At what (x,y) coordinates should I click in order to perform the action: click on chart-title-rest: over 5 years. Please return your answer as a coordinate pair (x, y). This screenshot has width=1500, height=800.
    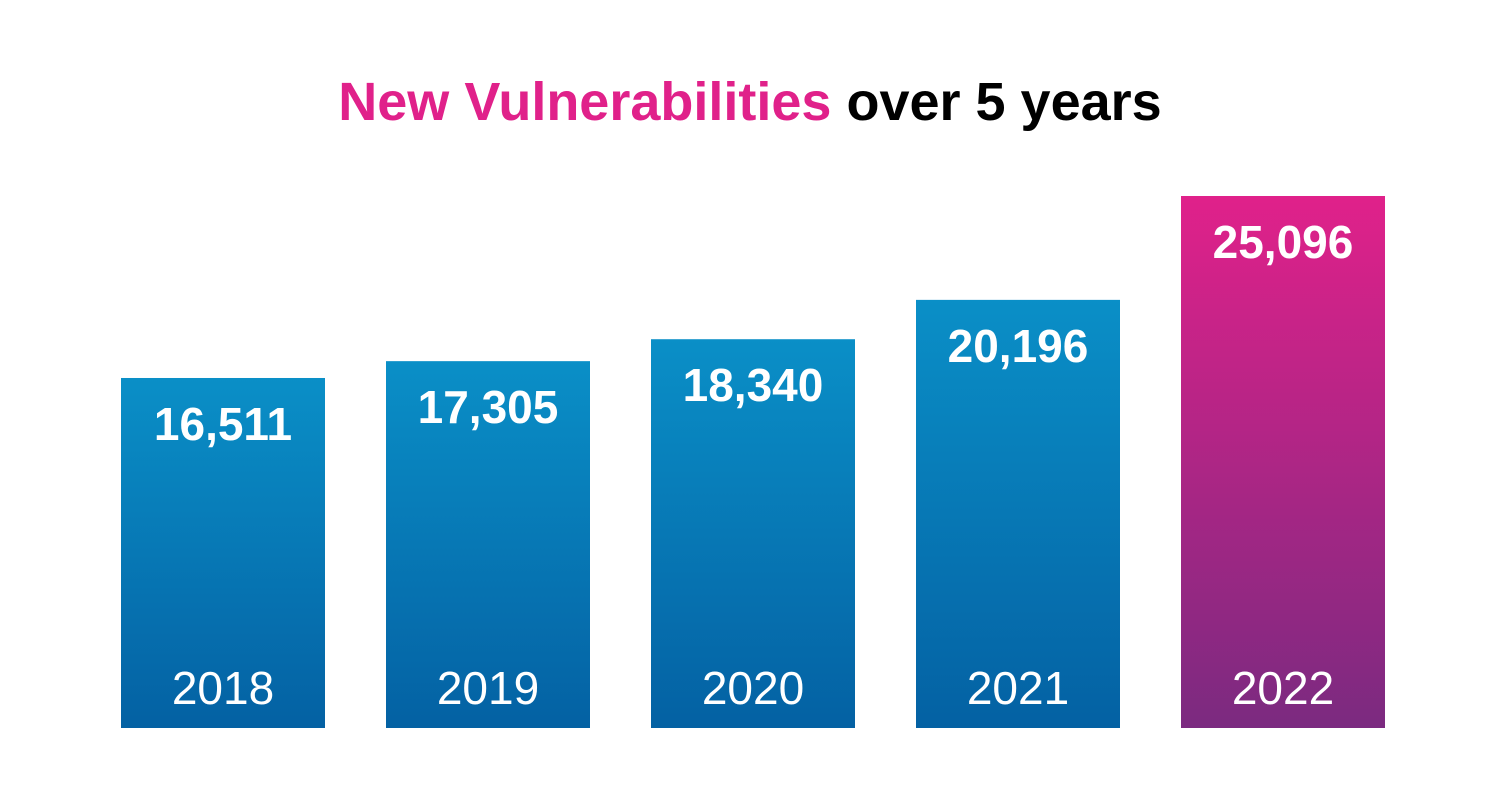
    Looking at the image, I should click on (1004, 102).